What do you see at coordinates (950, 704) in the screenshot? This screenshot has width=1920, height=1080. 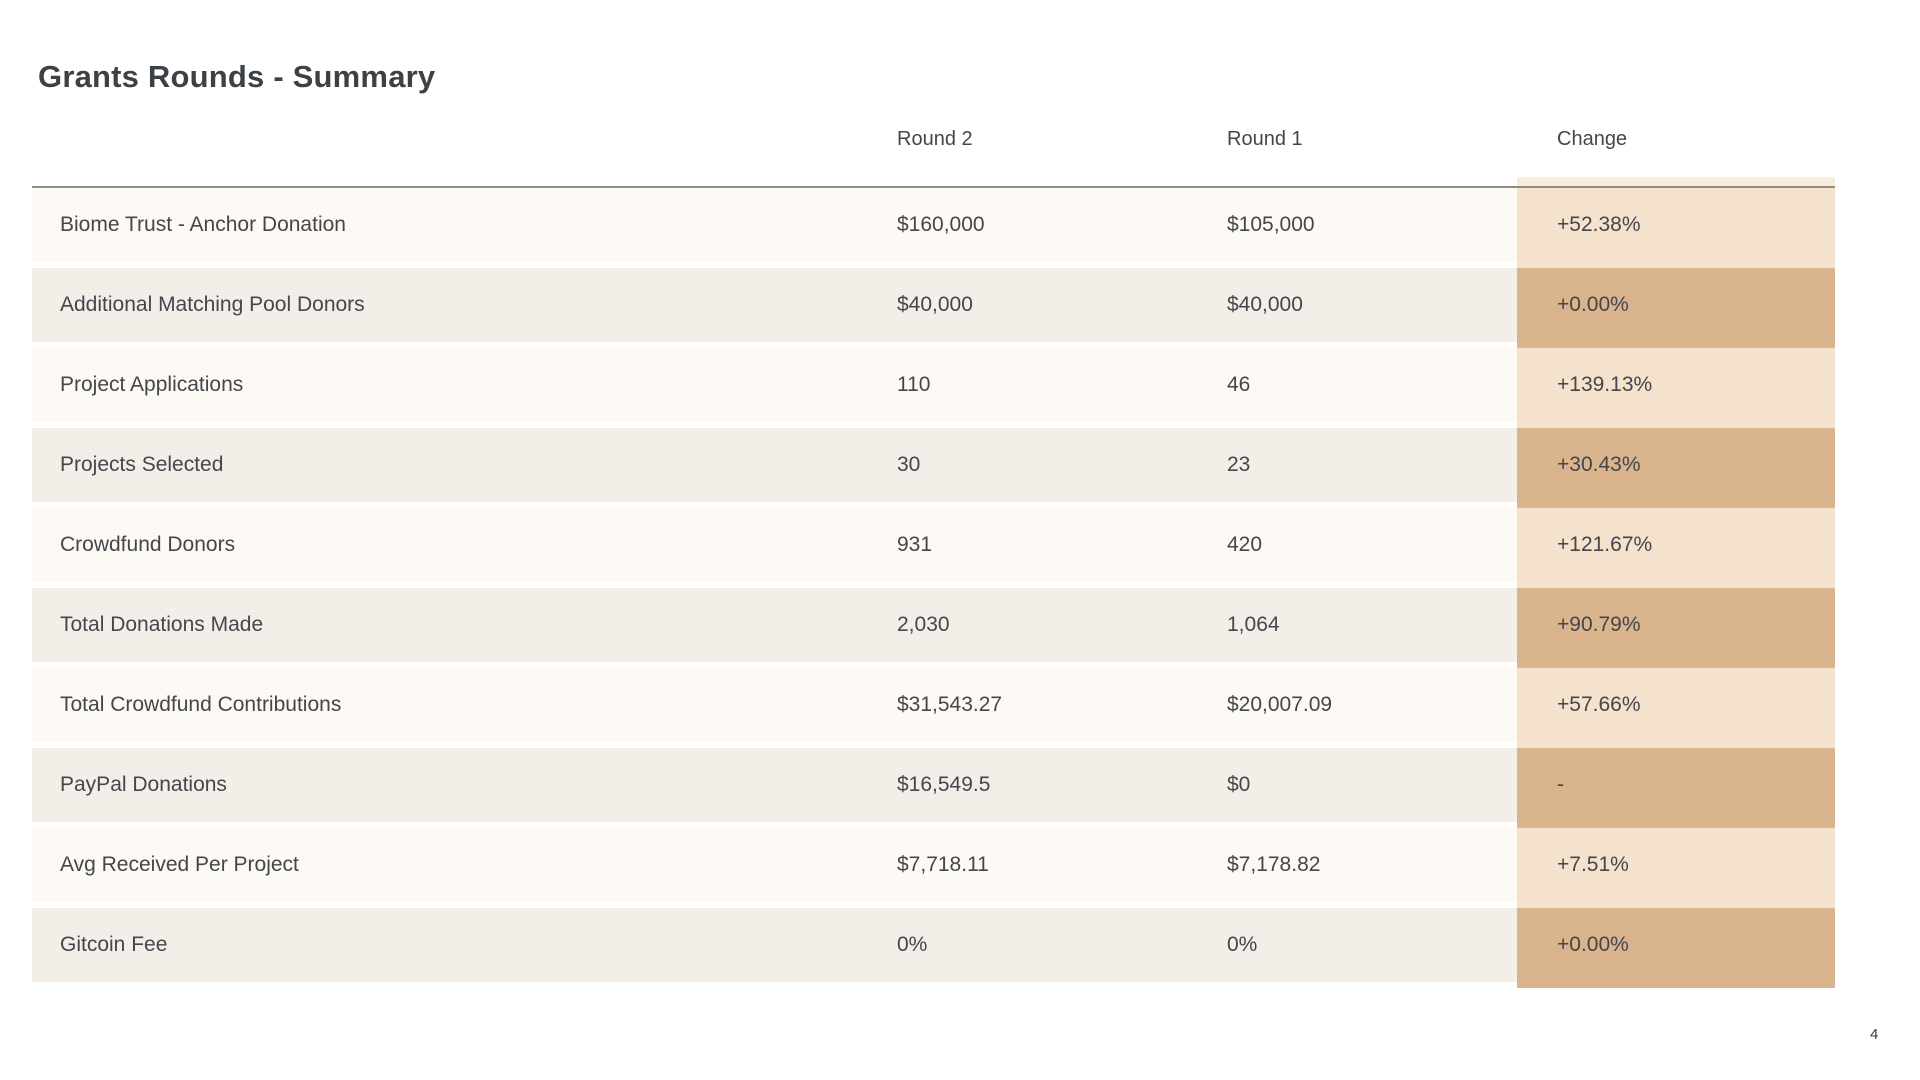 I see `round2-value-cell: $31,543.27` at bounding box center [950, 704].